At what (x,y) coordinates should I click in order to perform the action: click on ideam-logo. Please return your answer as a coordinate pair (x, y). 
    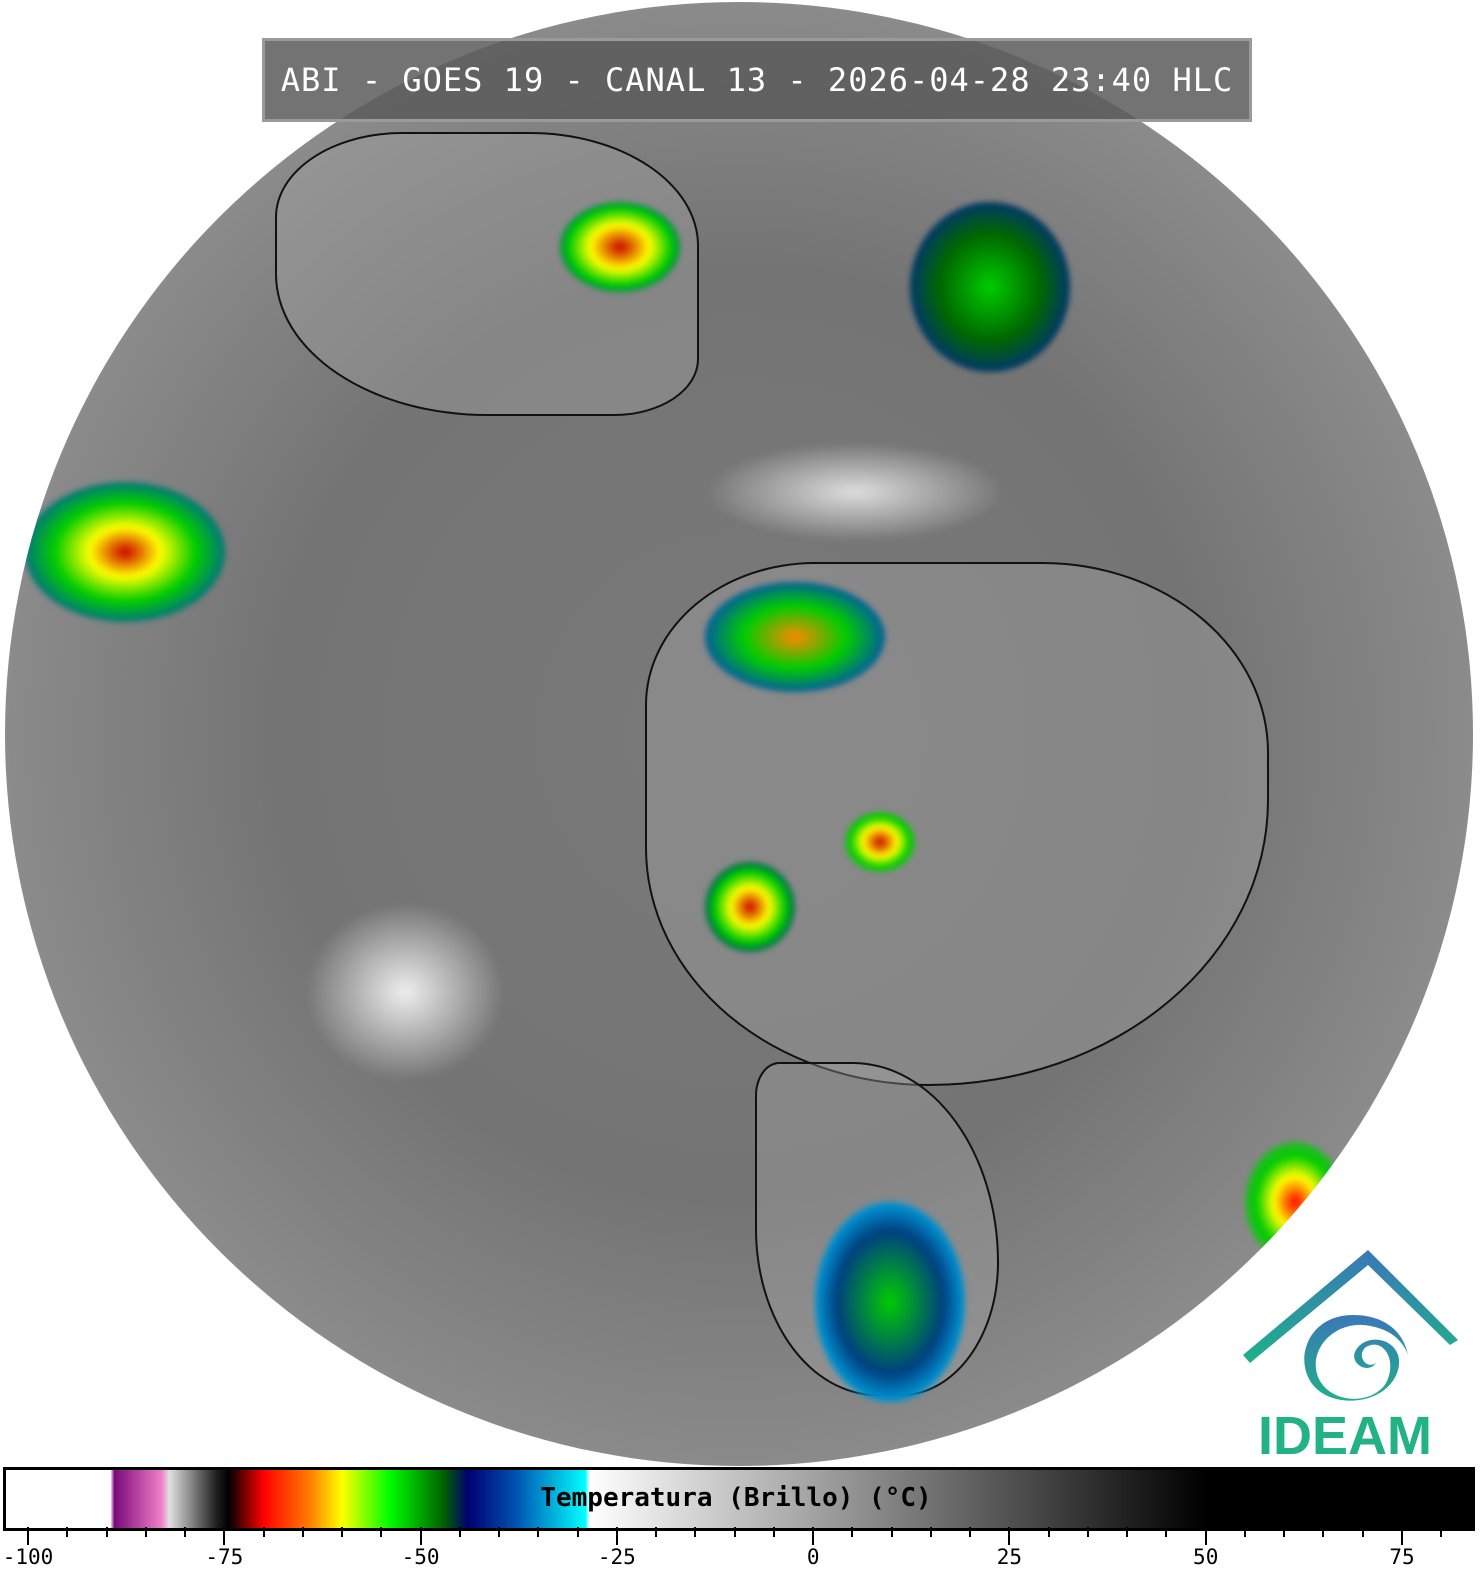
    Looking at the image, I should click on (1350, 1325).